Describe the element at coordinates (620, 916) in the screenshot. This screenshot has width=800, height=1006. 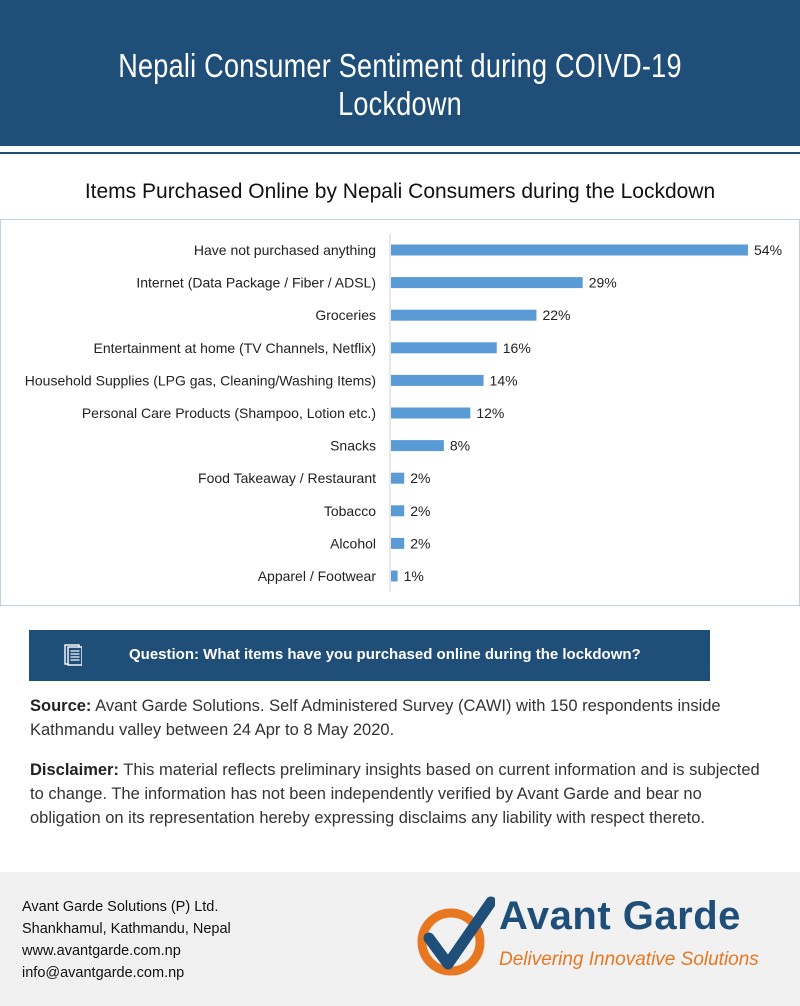
I see `logo-name: Avant Garde` at that location.